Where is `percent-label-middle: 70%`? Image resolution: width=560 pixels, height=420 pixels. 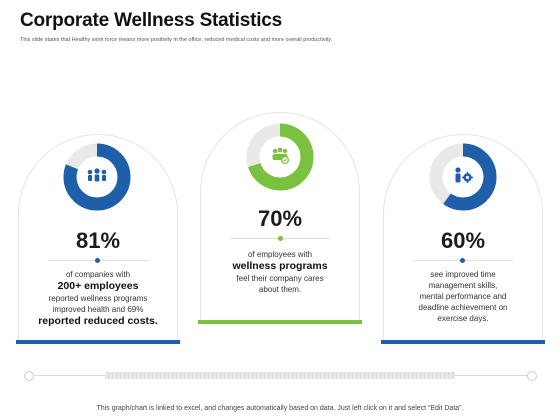 percent-label-middle: 70% is located at coordinates (280, 218).